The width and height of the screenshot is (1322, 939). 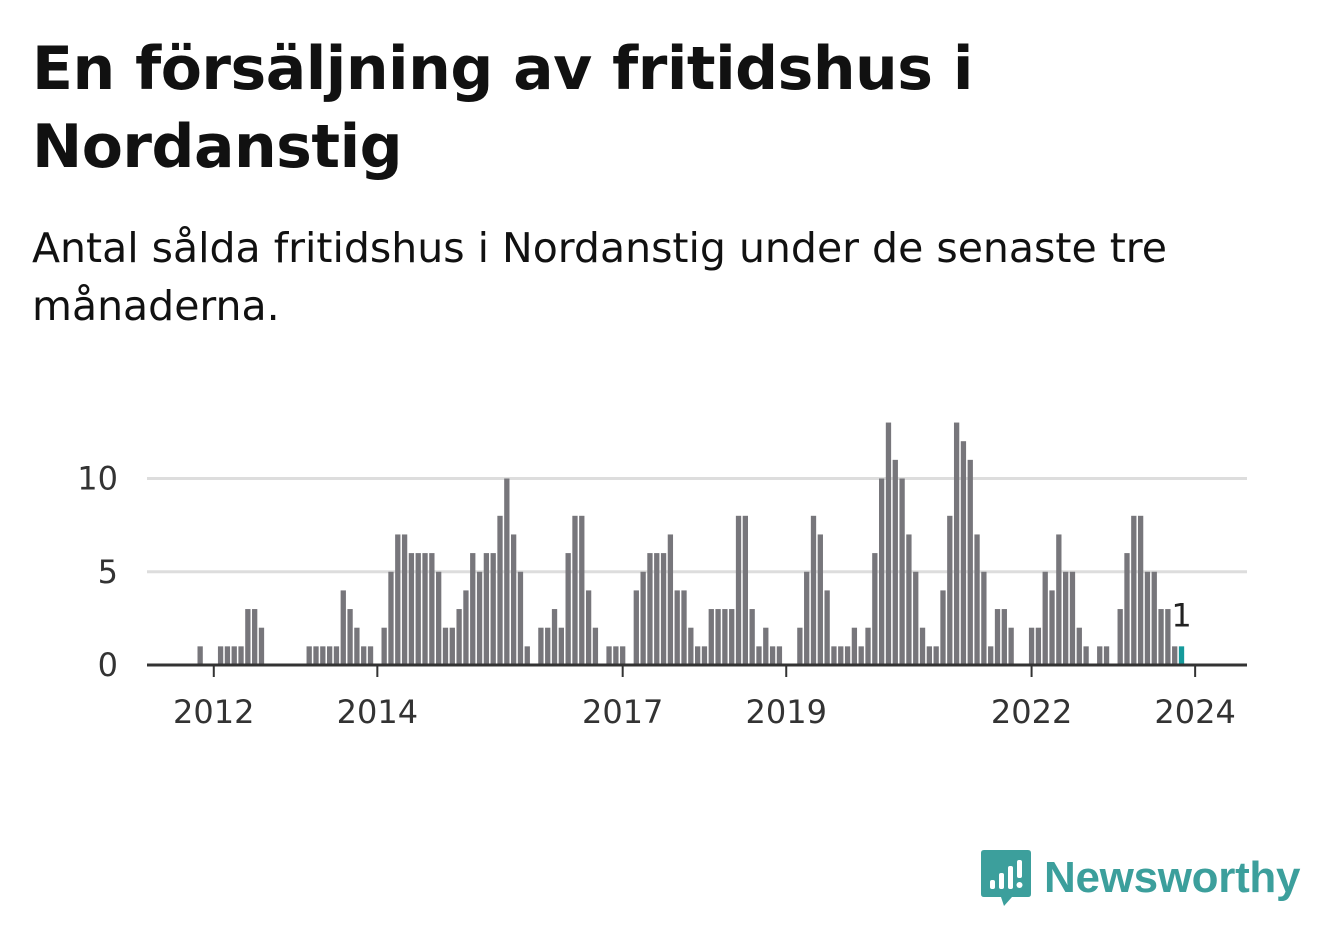 I want to click on x-tick-label: 2014, so click(x=377, y=712).